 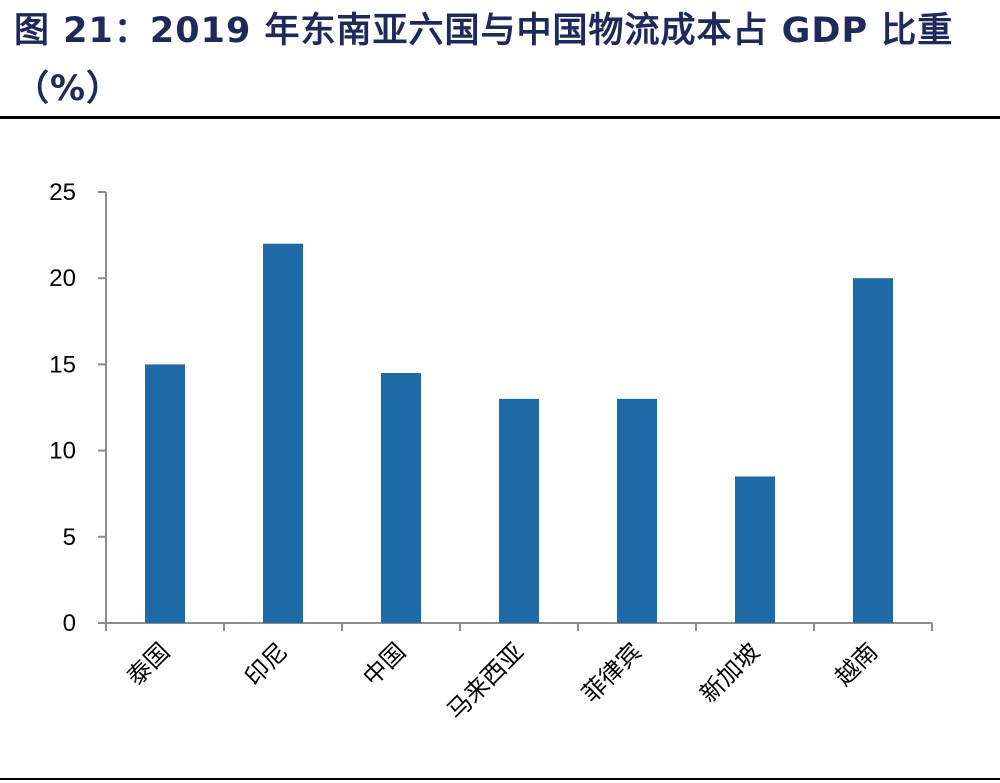 What do you see at coordinates (62, 364) in the screenshot?
I see `y-tick-label: 15` at bounding box center [62, 364].